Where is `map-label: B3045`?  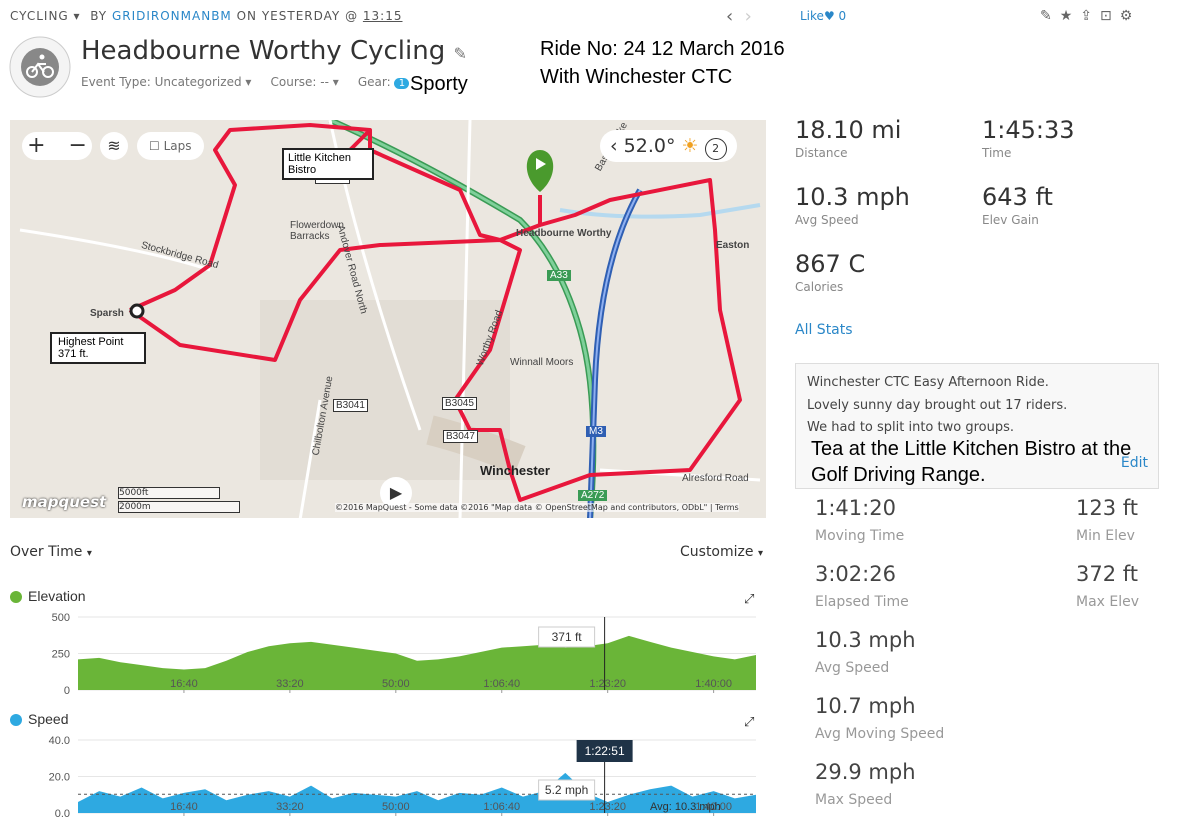 map-label: B3045 is located at coordinates (459, 403).